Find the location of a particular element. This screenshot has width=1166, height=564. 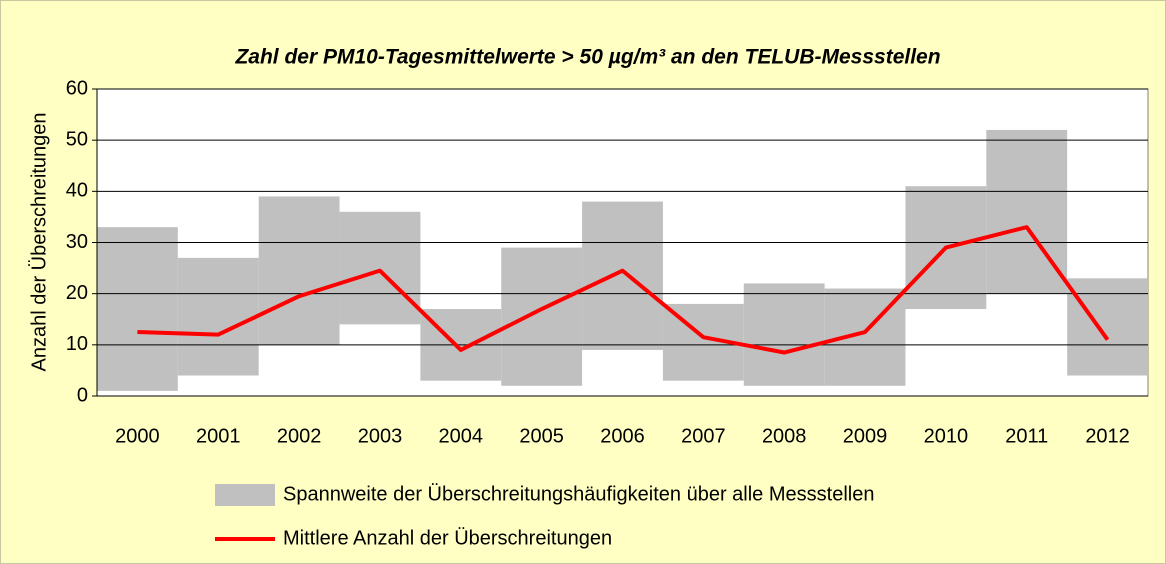

x-tick-label: 2006 is located at coordinates (622, 436).